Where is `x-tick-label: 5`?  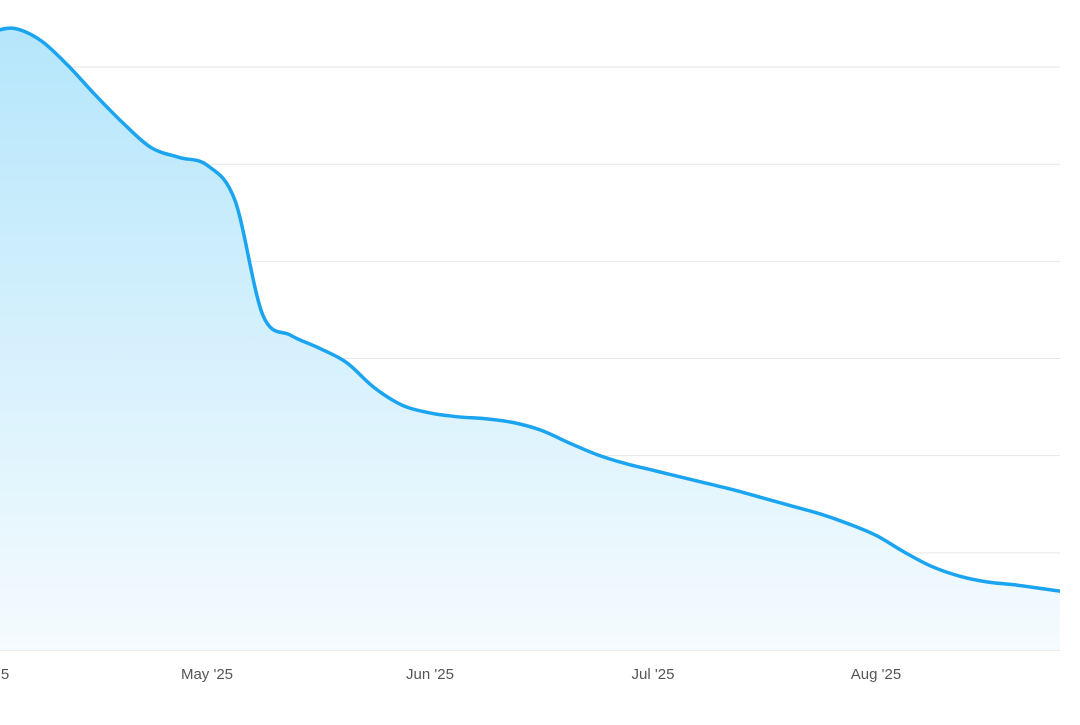 x-tick-label: 5 is located at coordinates (5, 674).